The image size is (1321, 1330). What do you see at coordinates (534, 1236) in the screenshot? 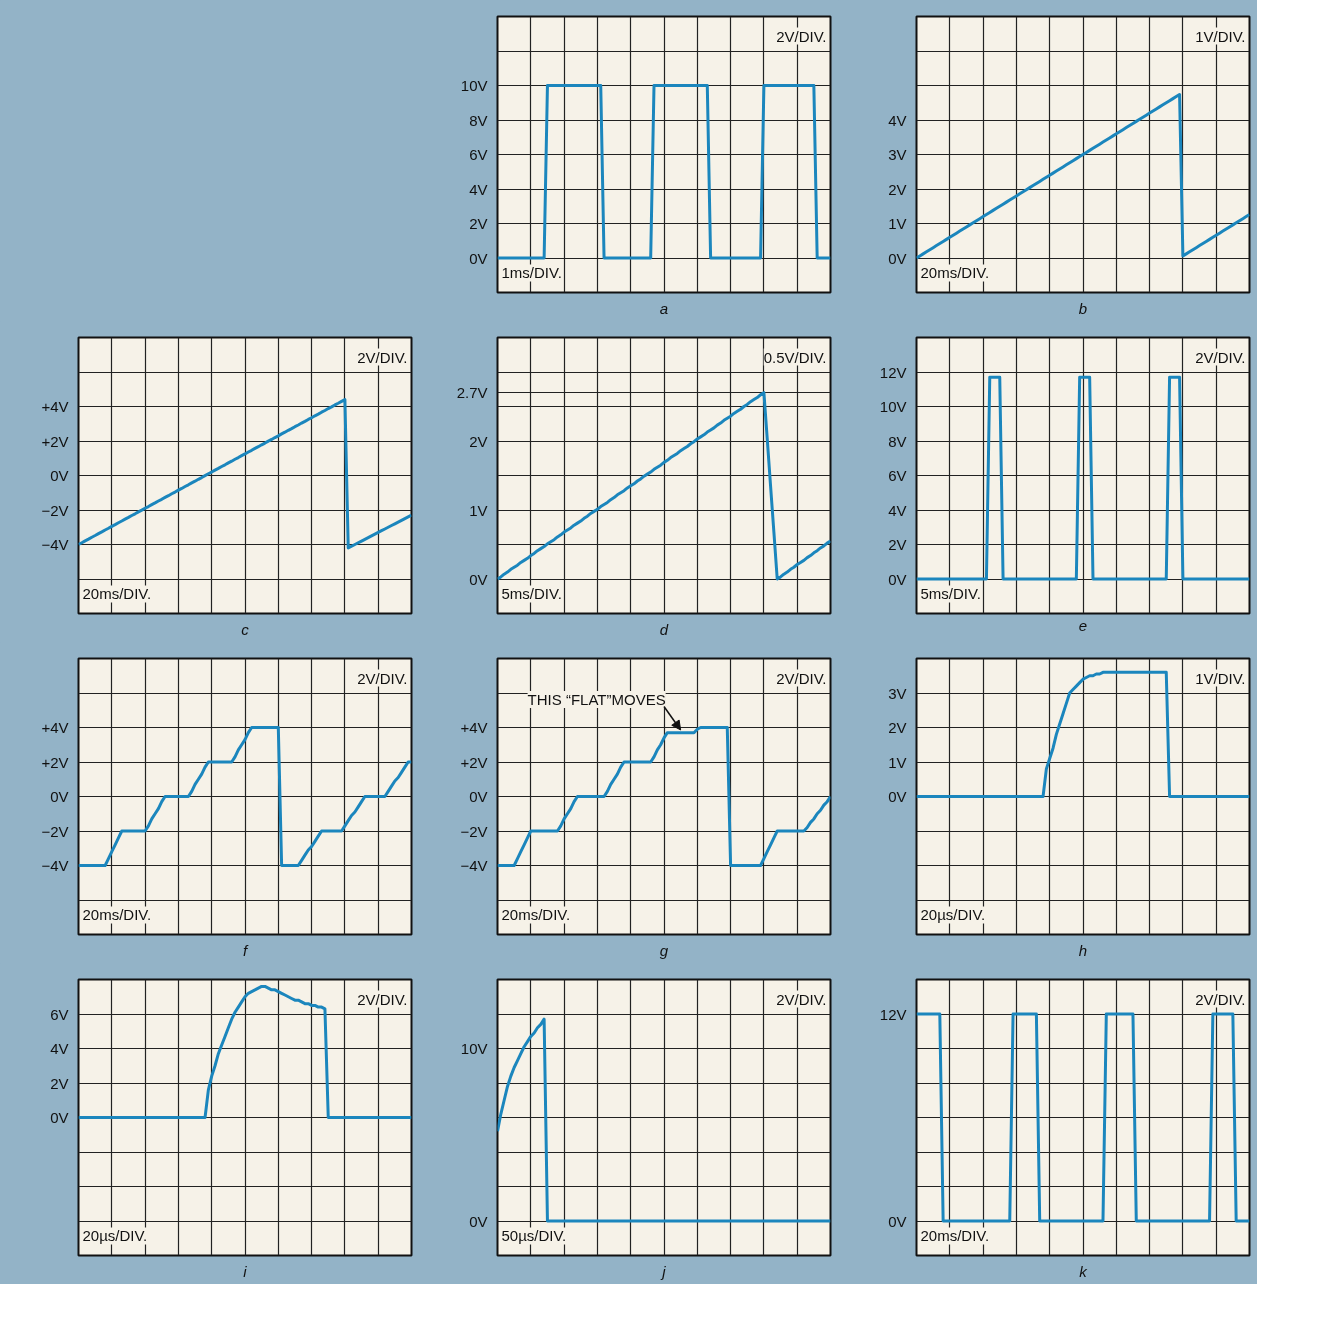
I see `annotation: 50µs/DIV.` at bounding box center [534, 1236].